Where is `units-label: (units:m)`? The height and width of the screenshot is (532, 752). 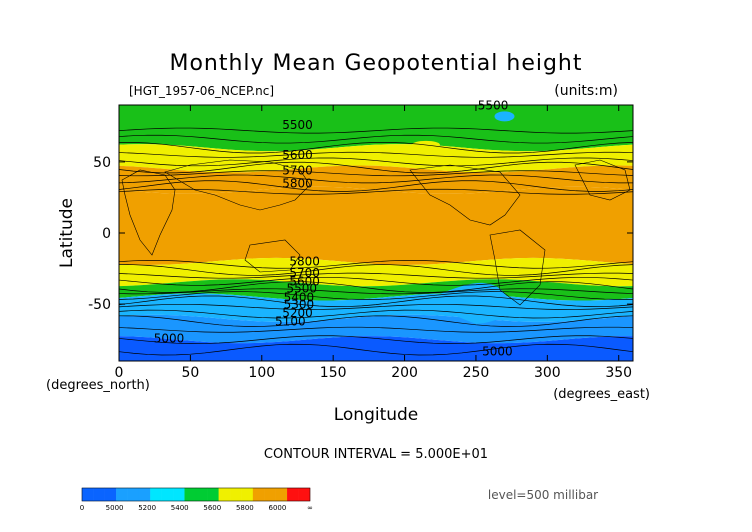
units-label: (units:m) is located at coordinates (586, 91).